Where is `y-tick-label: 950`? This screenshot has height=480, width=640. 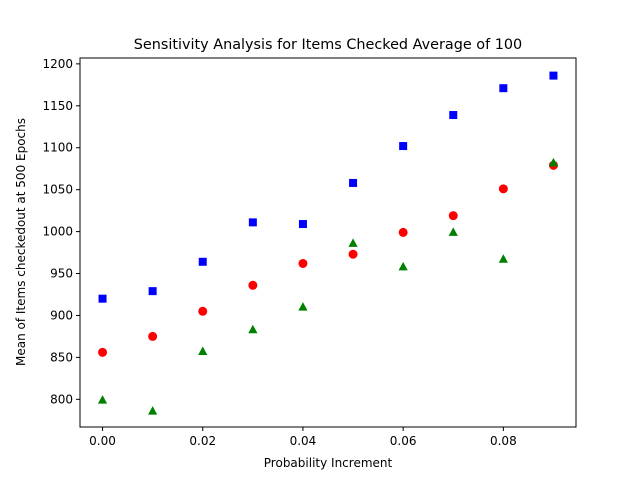 y-tick-label: 950 is located at coordinates (61, 274).